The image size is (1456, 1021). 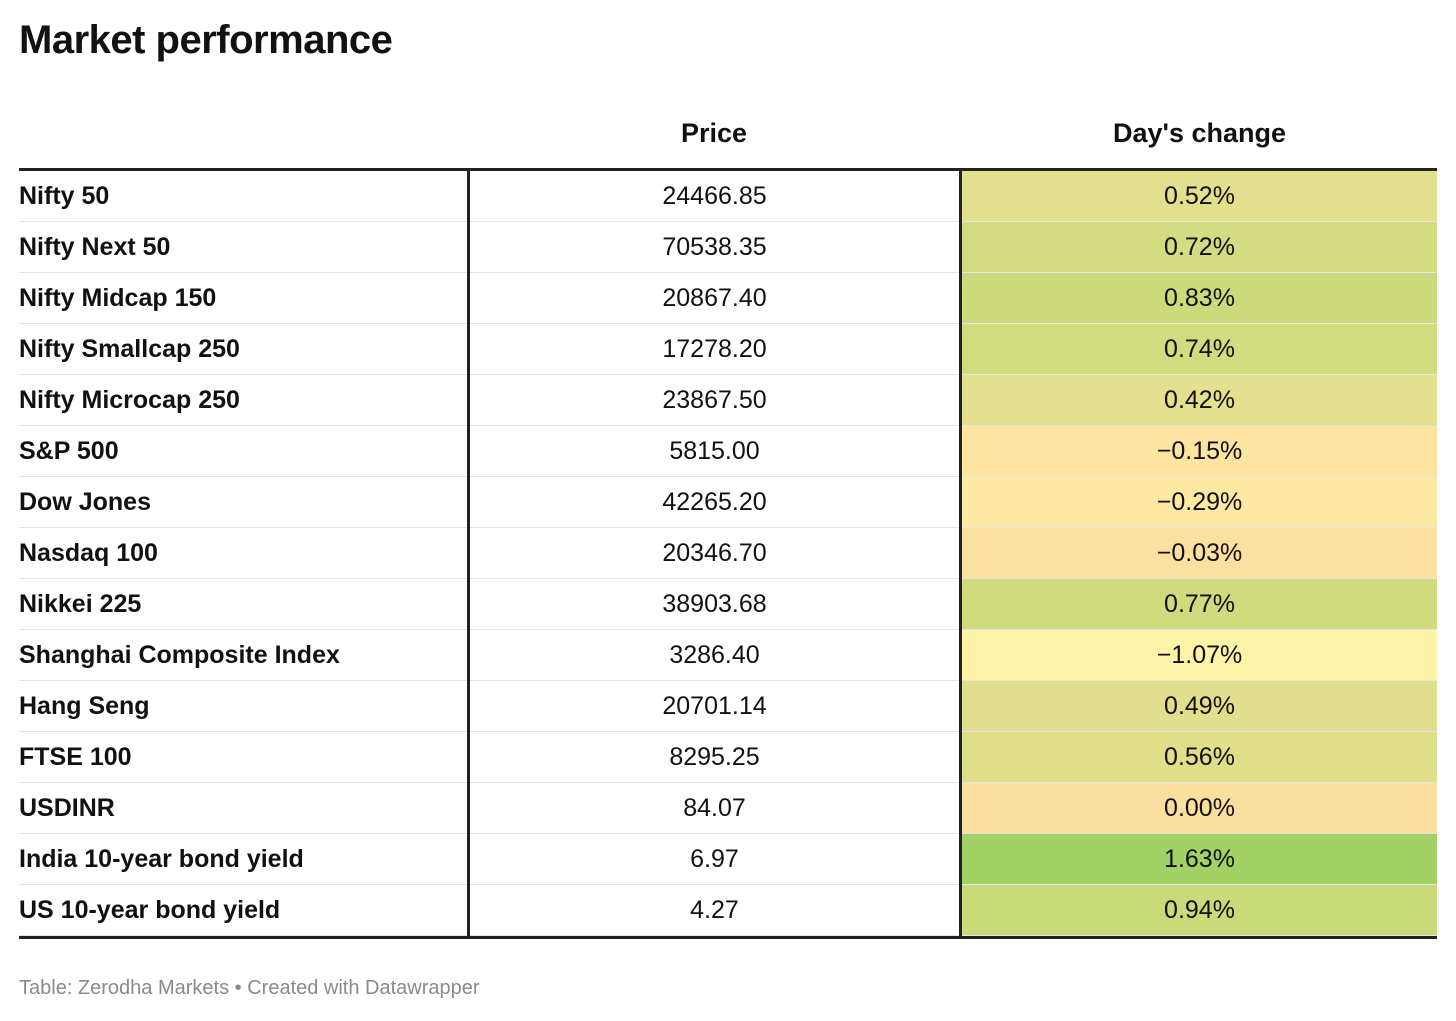 What do you see at coordinates (243, 655) in the screenshot?
I see `row-name: Shanghai Composite Index` at bounding box center [243, 655].